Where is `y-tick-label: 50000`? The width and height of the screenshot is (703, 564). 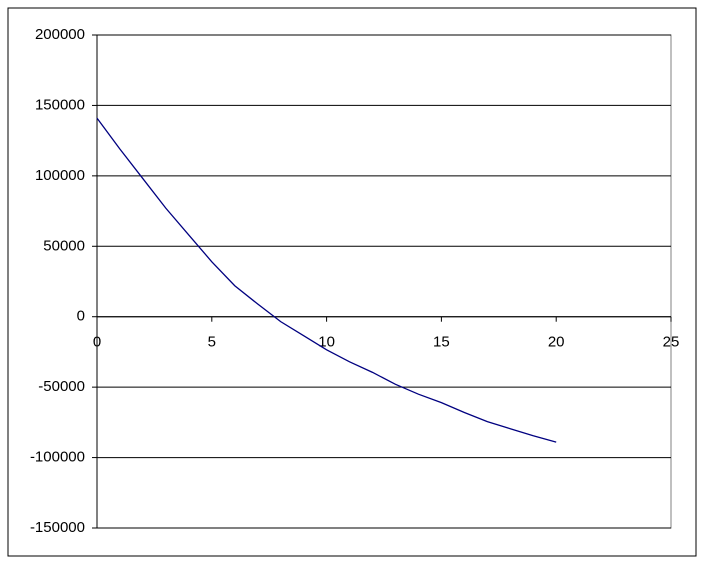
y-tick-label: 50000 is located at coordinates (64, 245).